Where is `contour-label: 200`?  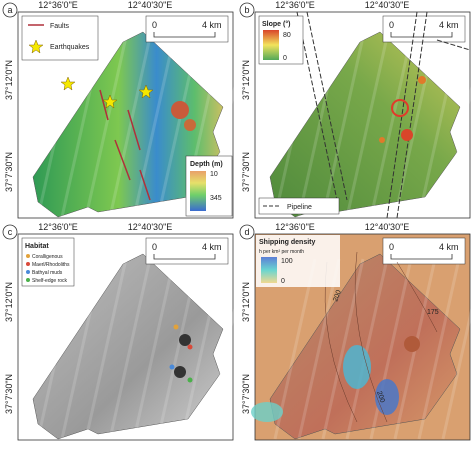 contour-label: 200 is located at coordinates (337, 295).